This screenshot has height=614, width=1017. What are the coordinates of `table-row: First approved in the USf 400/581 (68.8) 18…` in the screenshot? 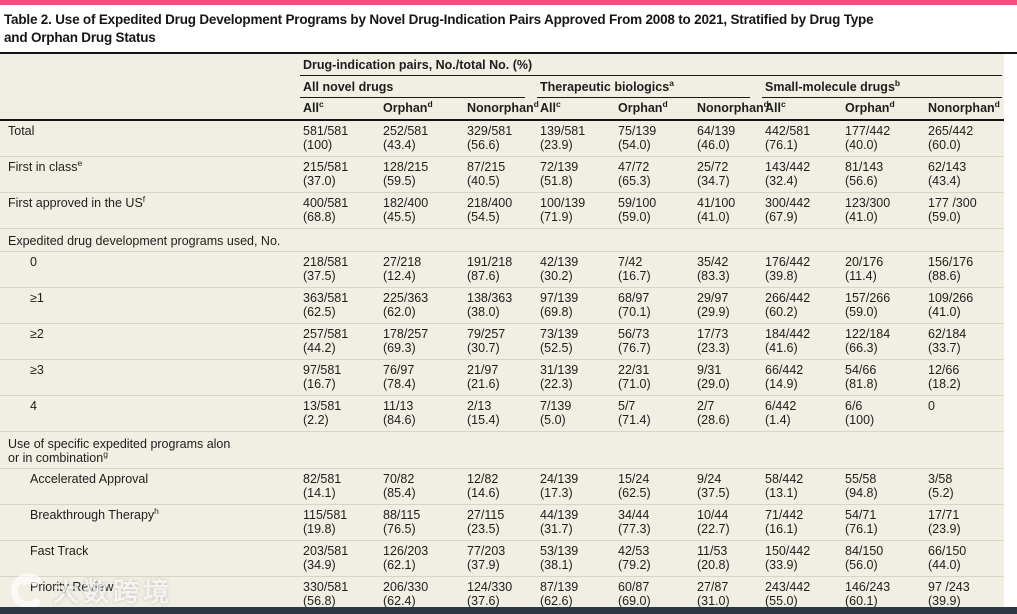 It's located at (502, 210).